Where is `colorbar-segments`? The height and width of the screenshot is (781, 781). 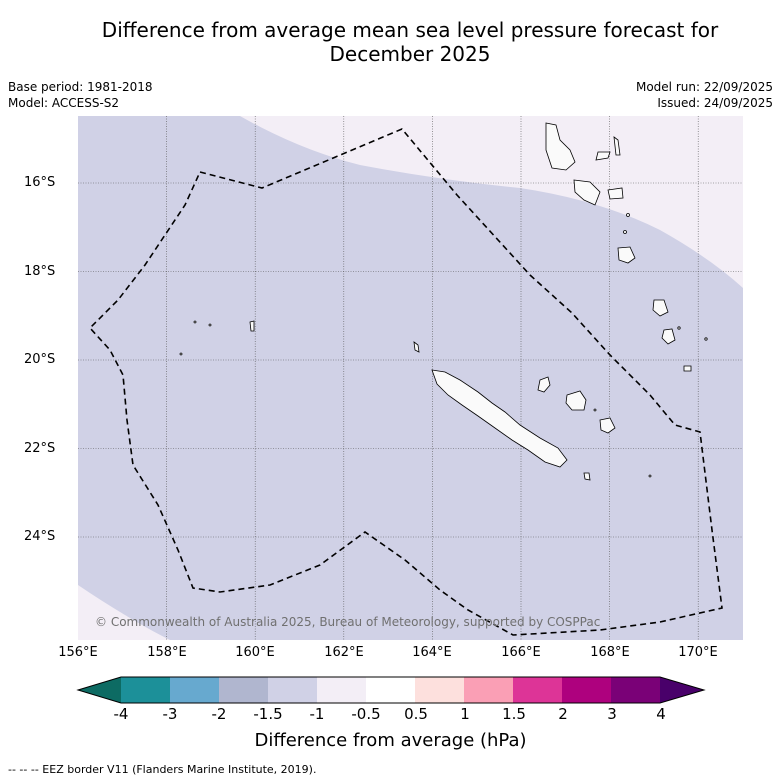 colorbar-segments is located at coordinates (391, 690).